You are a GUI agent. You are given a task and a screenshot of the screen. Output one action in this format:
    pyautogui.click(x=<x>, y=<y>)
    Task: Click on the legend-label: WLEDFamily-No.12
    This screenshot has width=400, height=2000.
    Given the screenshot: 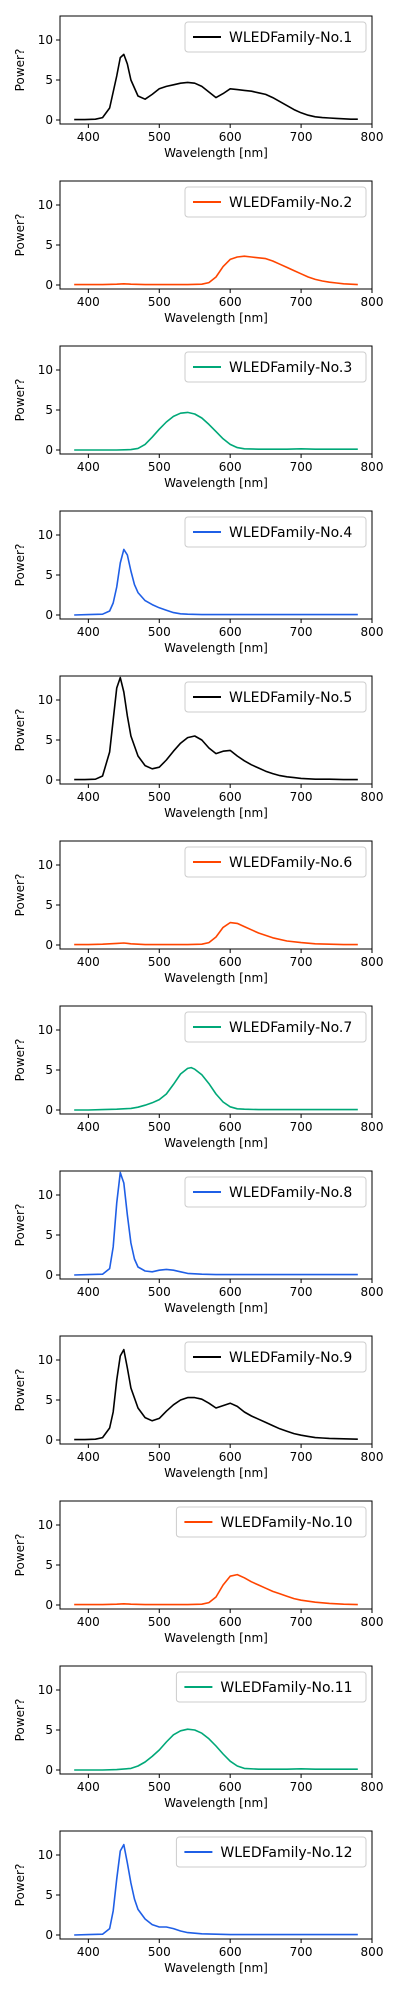 What is the action you would take?
    pyautogui.click(x=286, y=1853)
    